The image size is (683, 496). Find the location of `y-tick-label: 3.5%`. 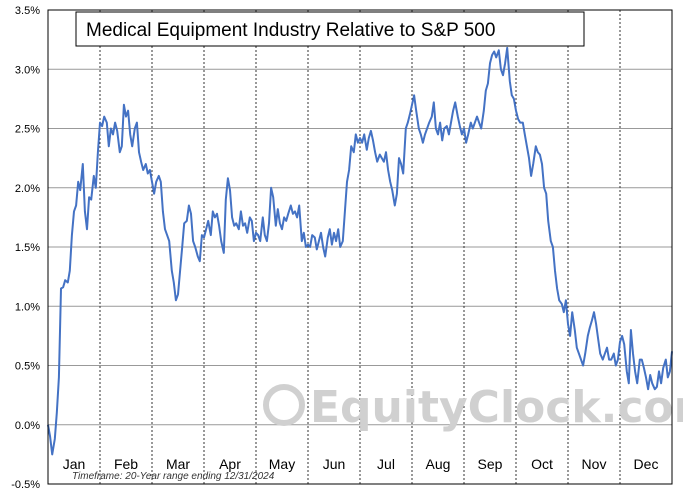

y-tick-label: 3.5% is located at coordinates (27, 11).